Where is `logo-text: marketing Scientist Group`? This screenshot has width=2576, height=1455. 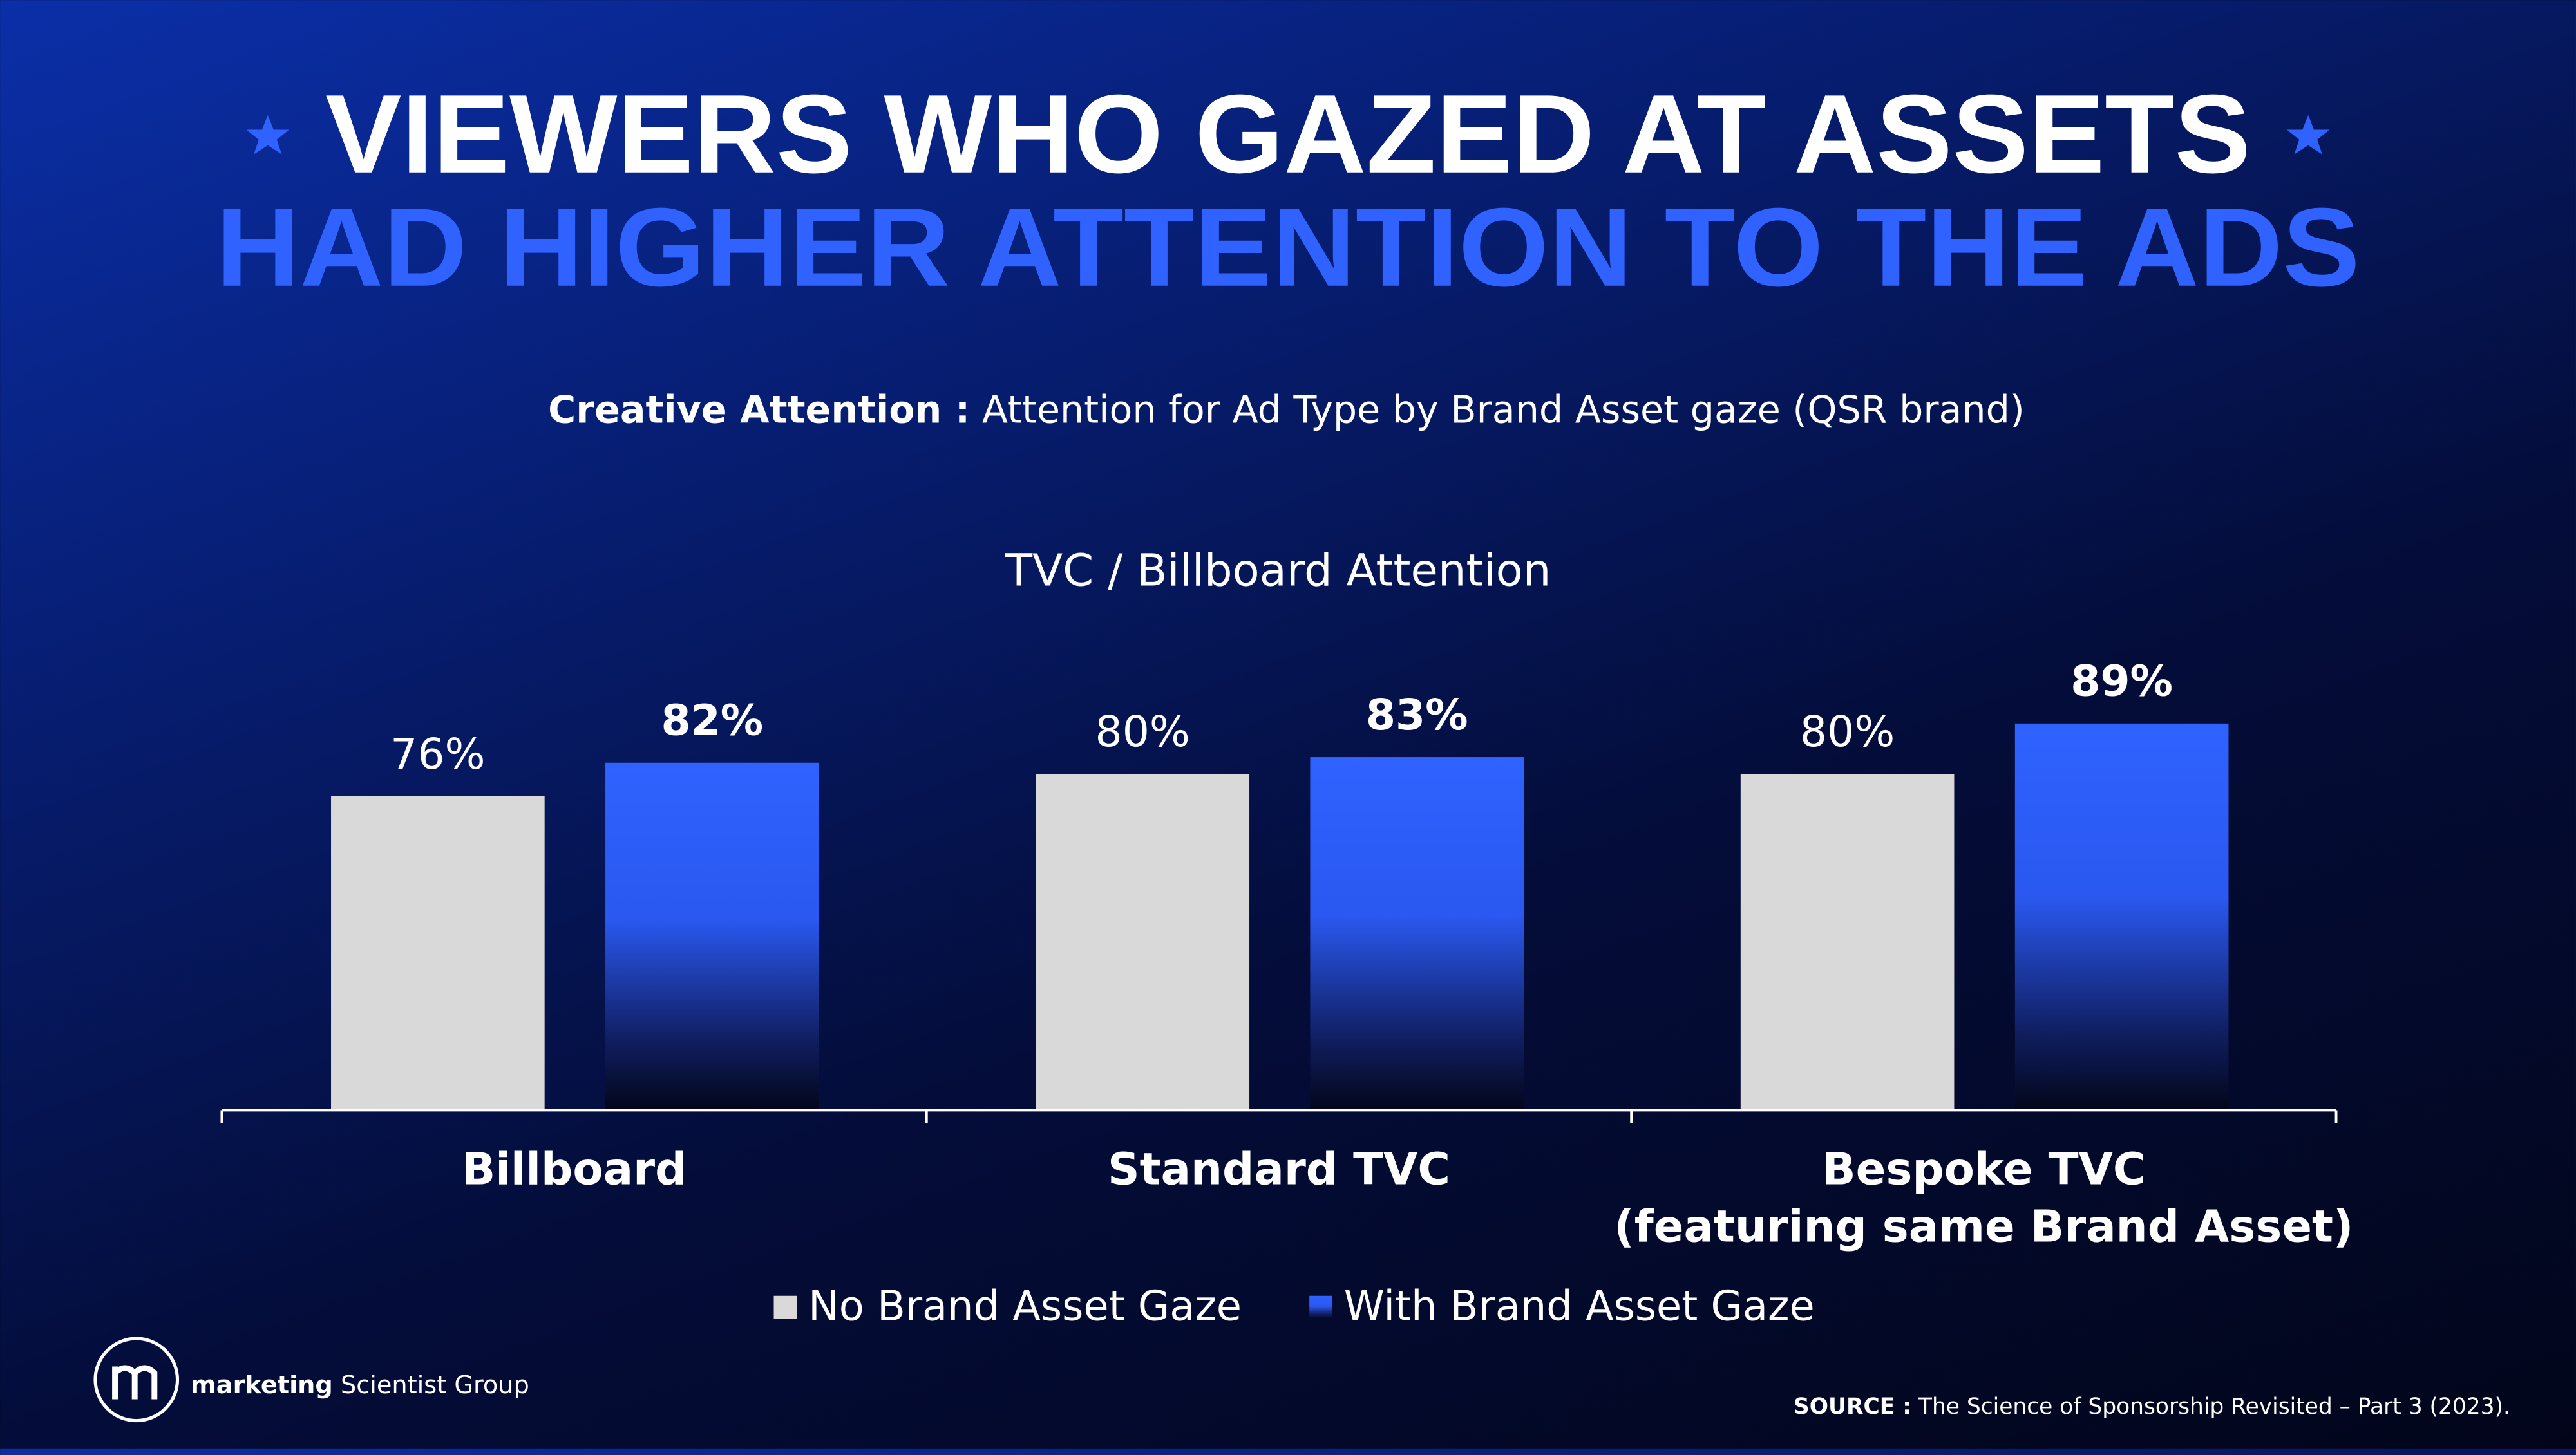
logo-text: marketing Scientist Group is located at coordinates (360, 1385).